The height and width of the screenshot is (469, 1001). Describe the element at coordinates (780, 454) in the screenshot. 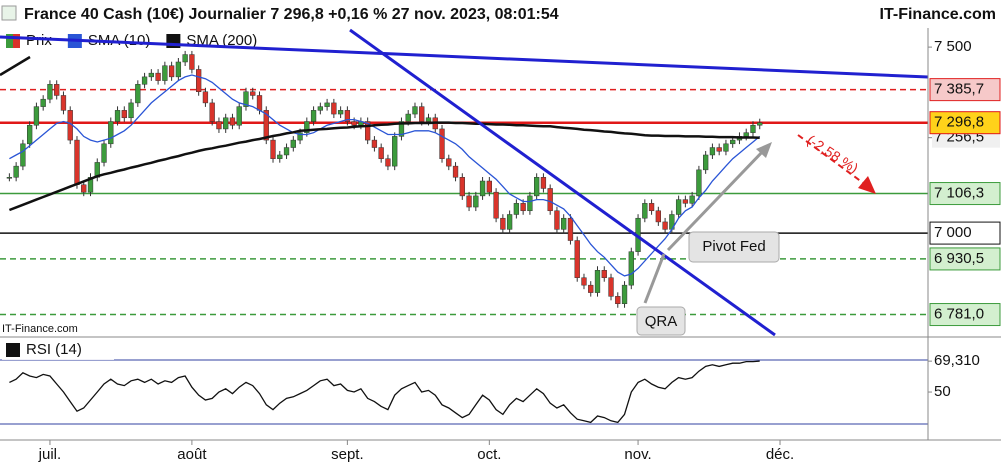

I see `x-tick-label: déc.` at that location.